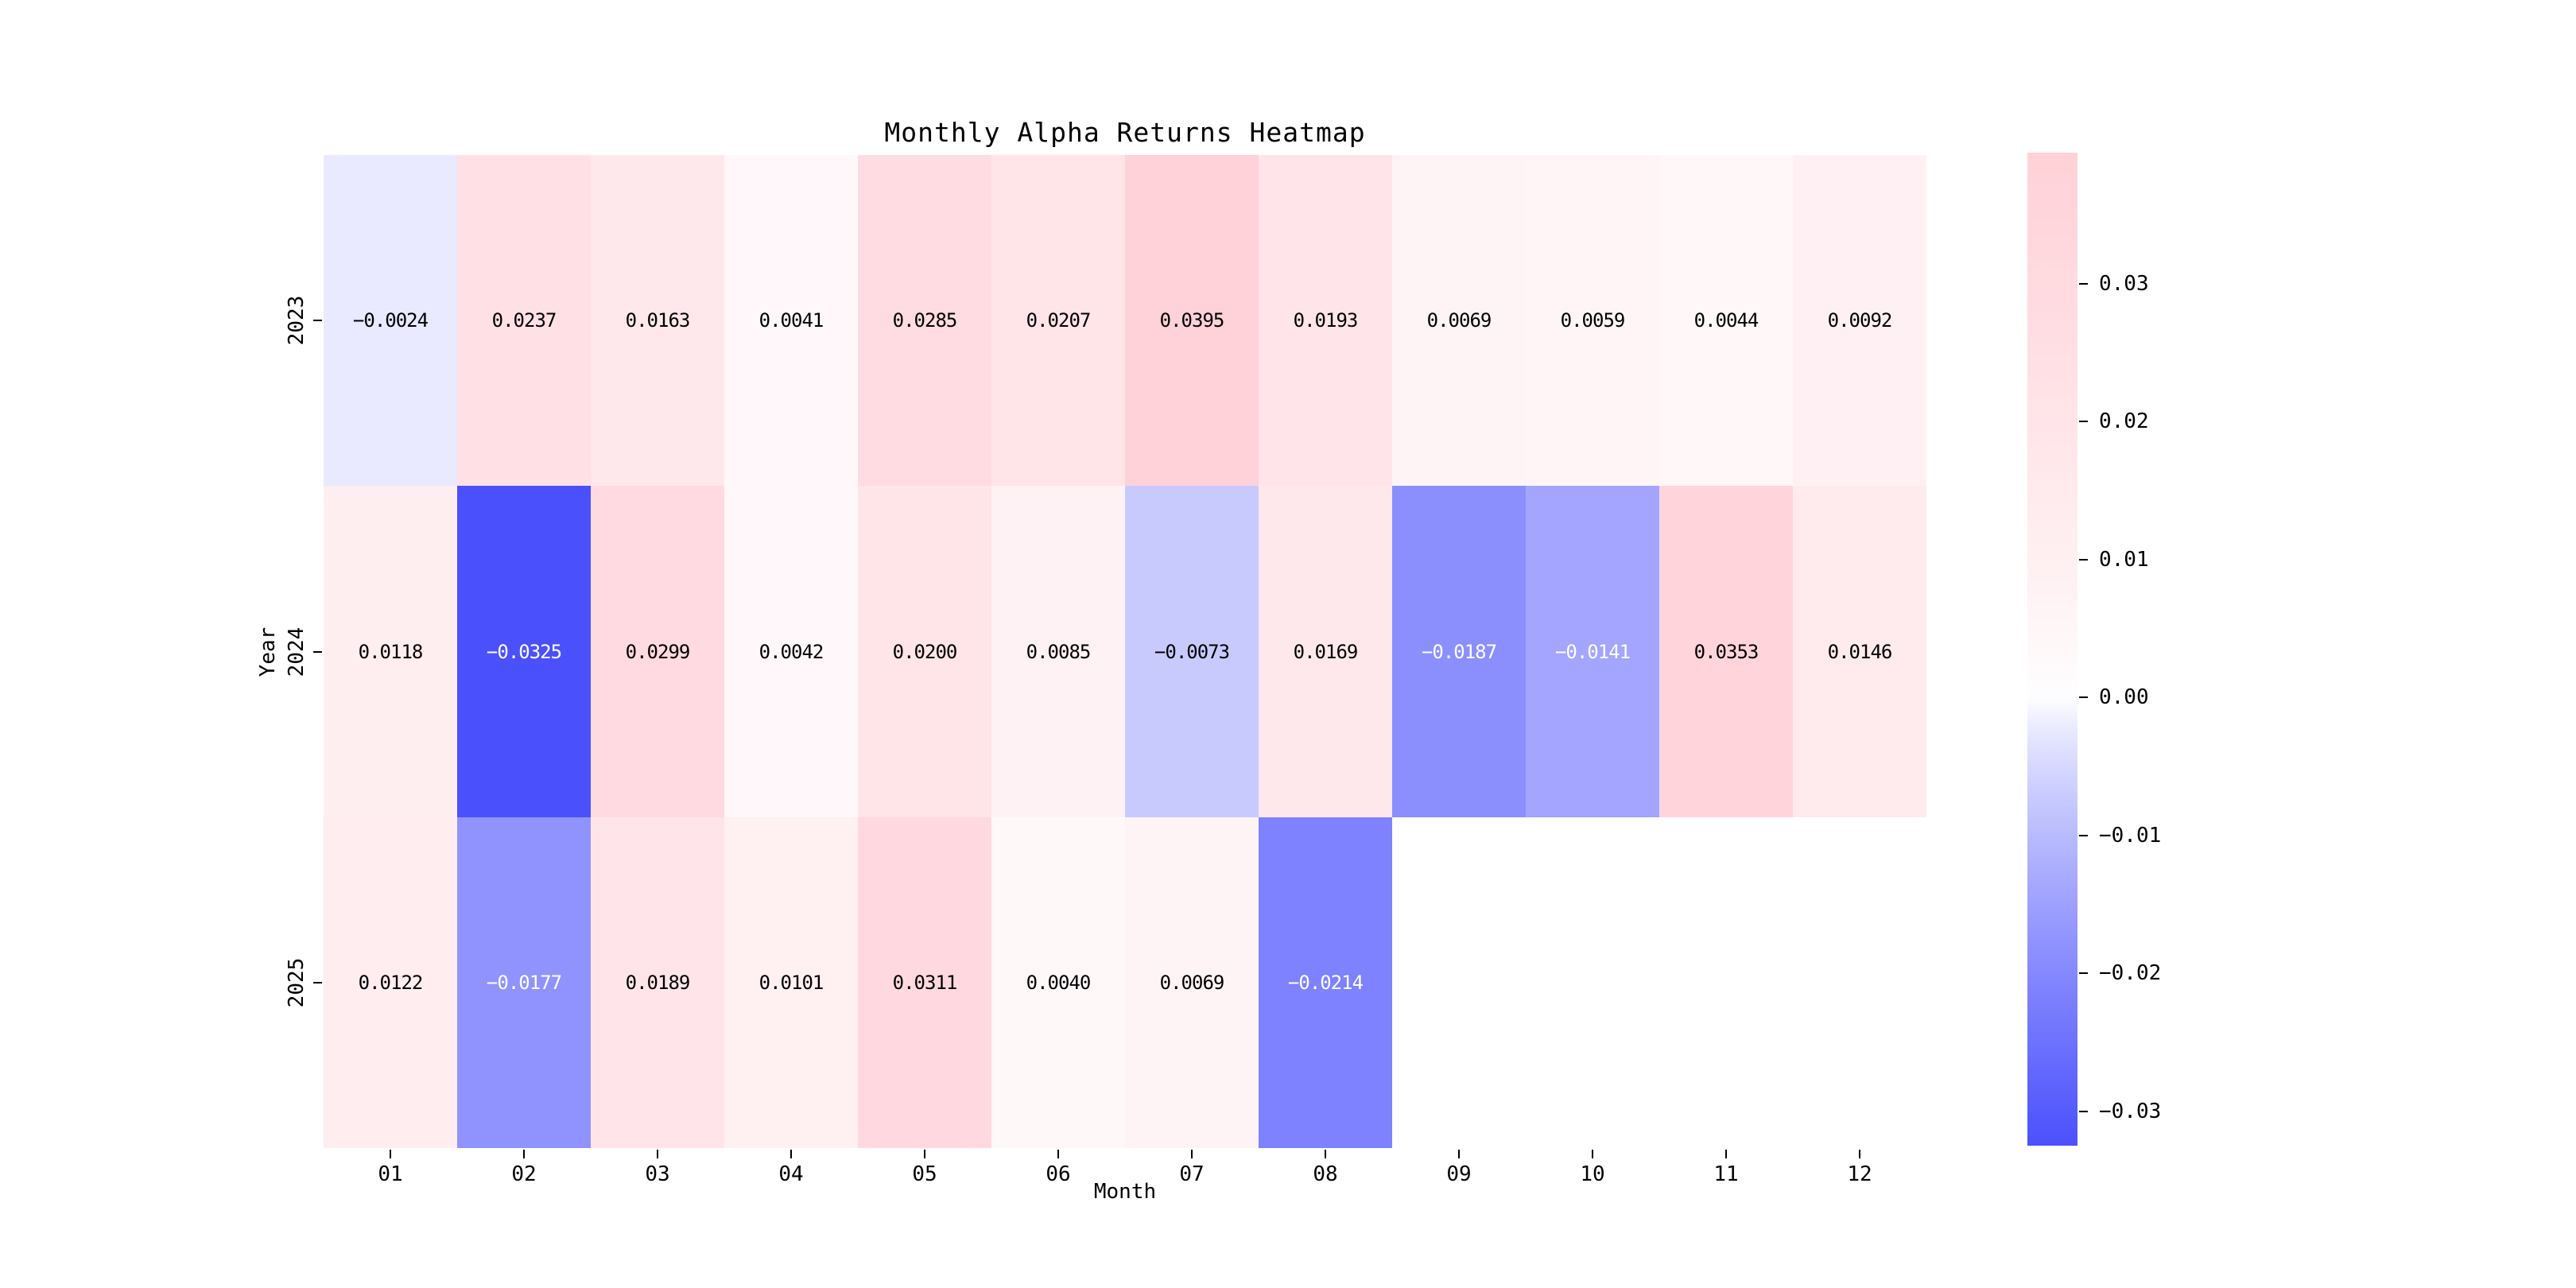  Describe the element at coordinates (1726, 651) in the screenshot. I see `heatmap-cell: 0.0353` at that location.